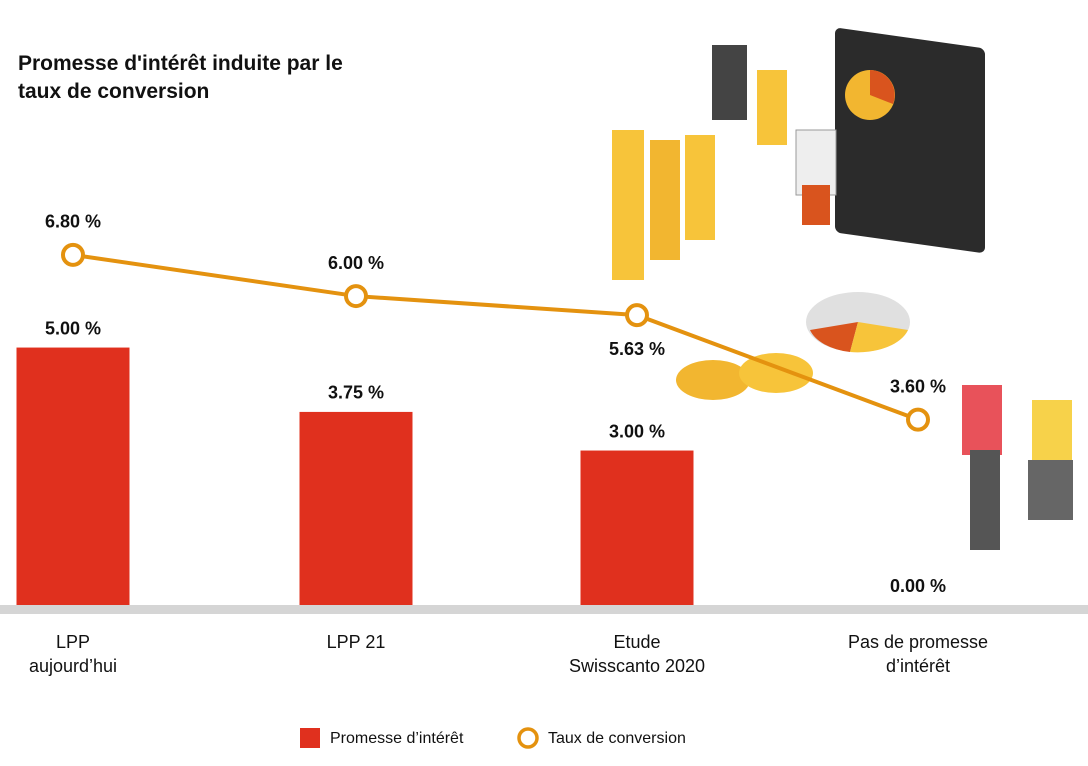 The height and width of the screenshot is (766, 1088). I want to click on x-tick-label: LPP aujourd’hui, so click(73, 654).